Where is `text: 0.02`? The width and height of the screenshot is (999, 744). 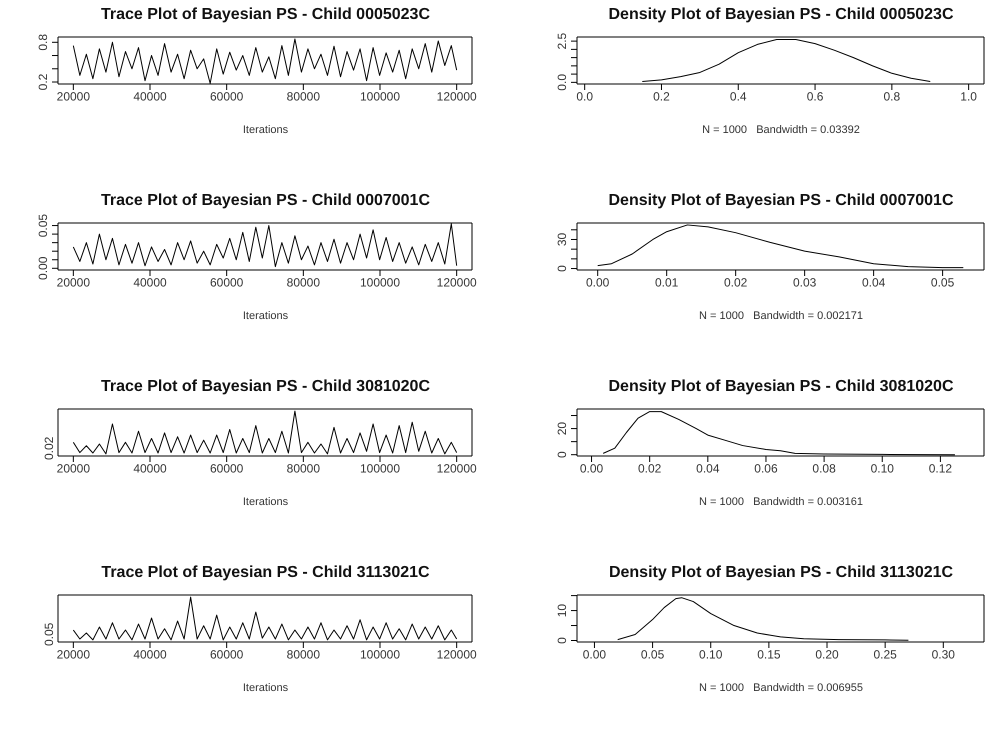
text: 0.02 is located at coordinates (49, 448).